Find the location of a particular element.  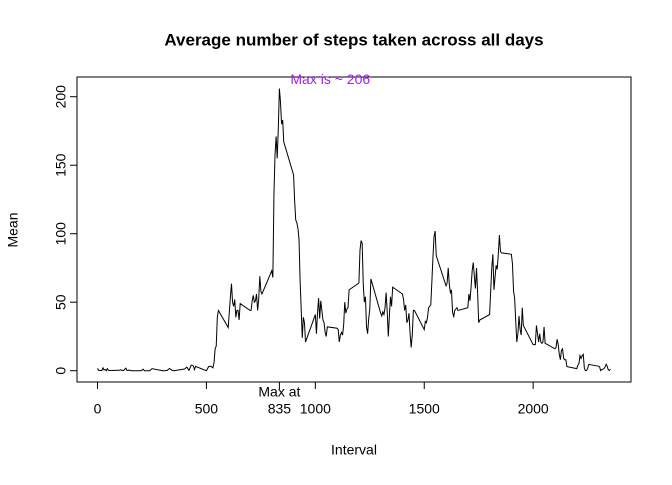

y-axis-label: Mean is located at coordinates (13, 229).